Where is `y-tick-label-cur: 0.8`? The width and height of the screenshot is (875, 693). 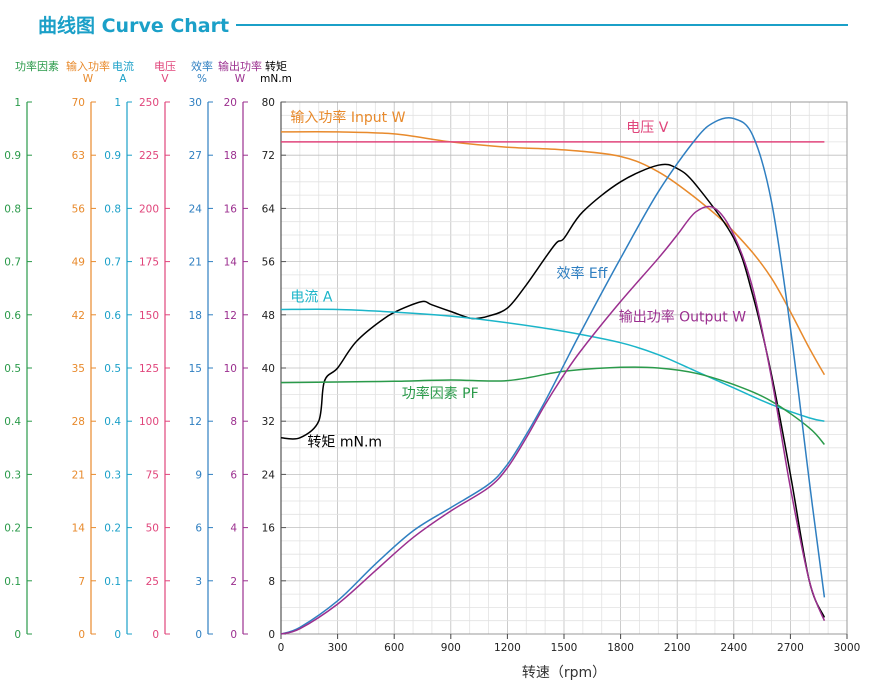
y-tick-label-cur: 0.8 is located at coordinates (112, 209).